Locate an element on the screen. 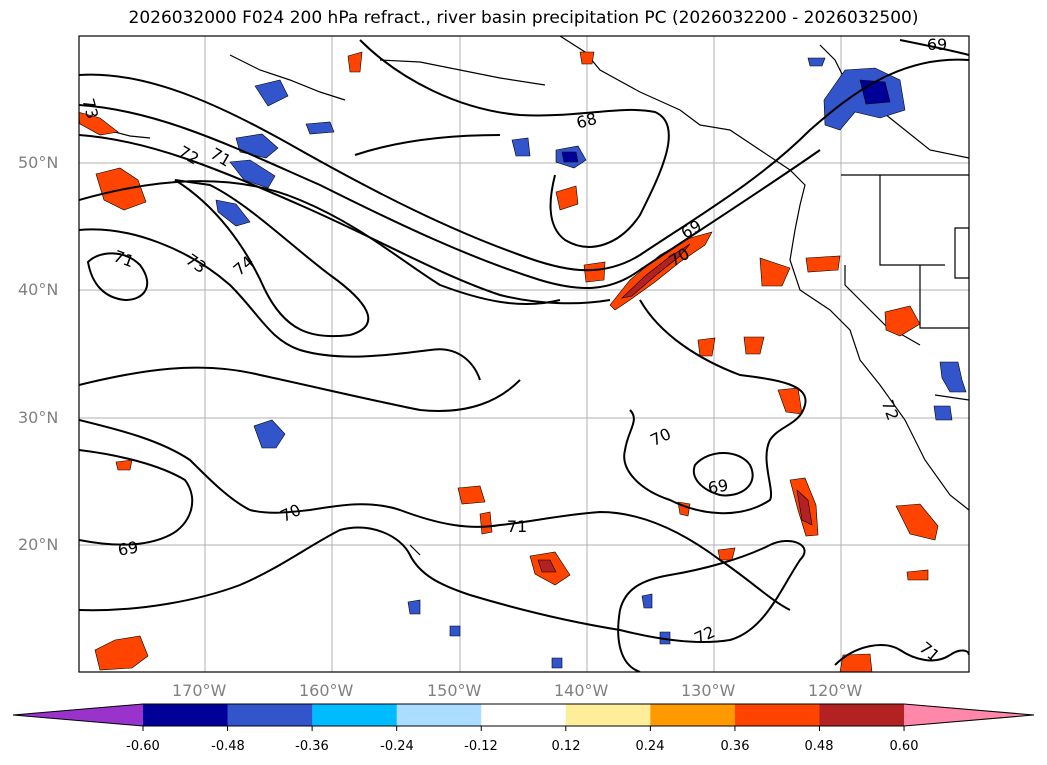 This screenshot has width=1047, height=765. lon-label-170w: 170°W is located at coordinates (199, 690).